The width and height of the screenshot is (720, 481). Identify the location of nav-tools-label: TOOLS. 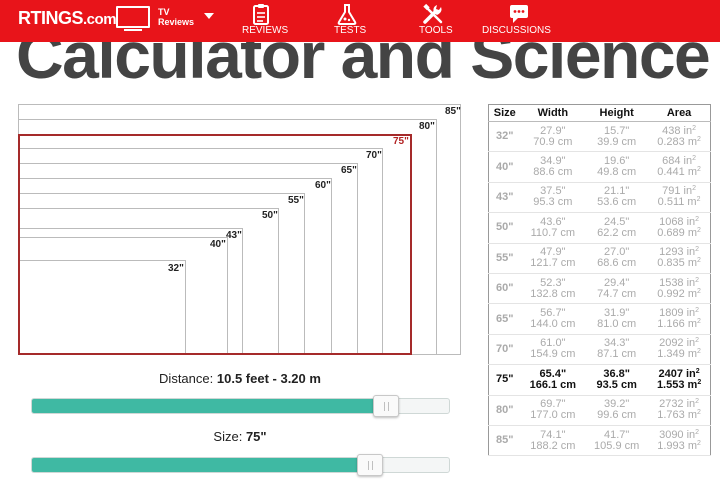
(436, 30).